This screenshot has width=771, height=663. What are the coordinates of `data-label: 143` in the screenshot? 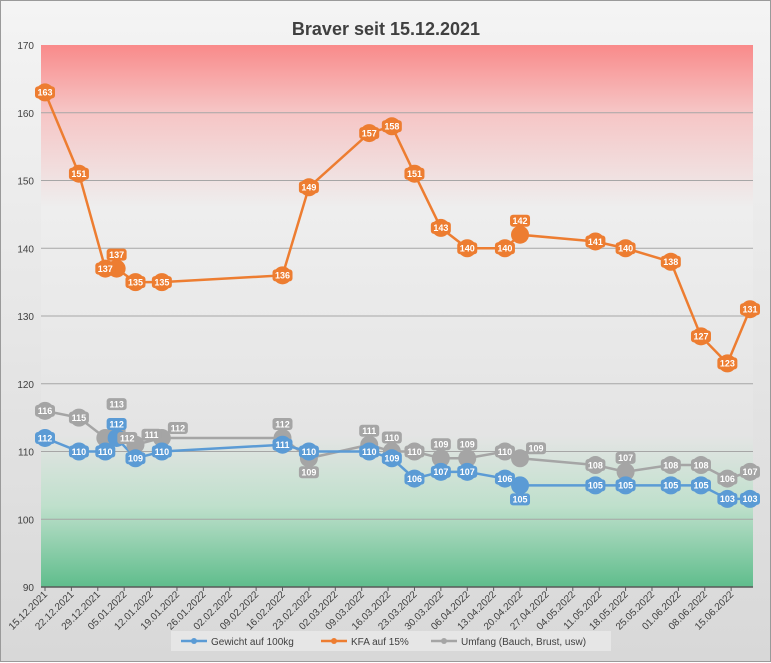 It's located at (440, 228).